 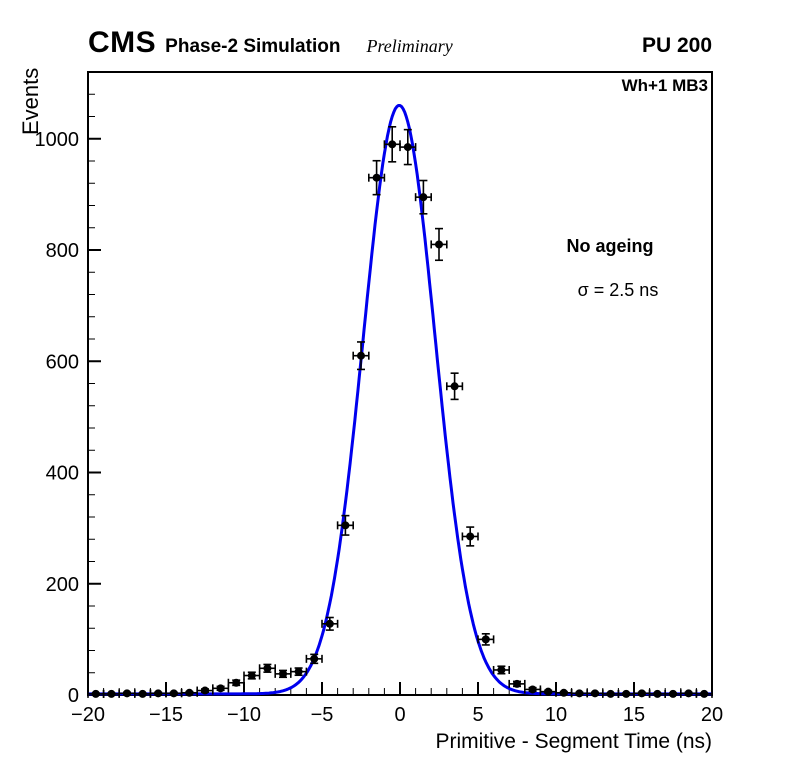 What do you see at coordinates (712, 715) in the screenshot?
I see `x-tick-label: 20` at bounding box center [712, 715].